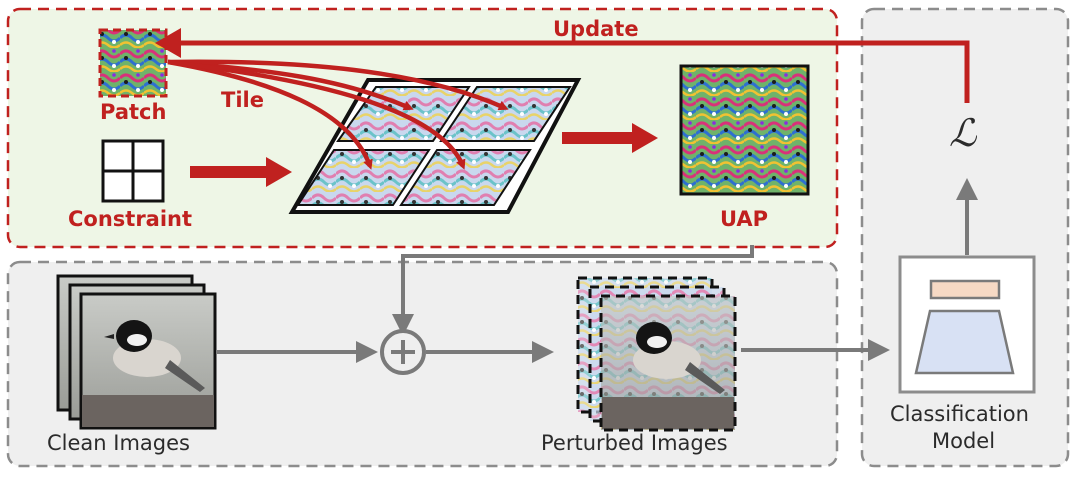  I want to click on model-label: Model, so click(964, 441).